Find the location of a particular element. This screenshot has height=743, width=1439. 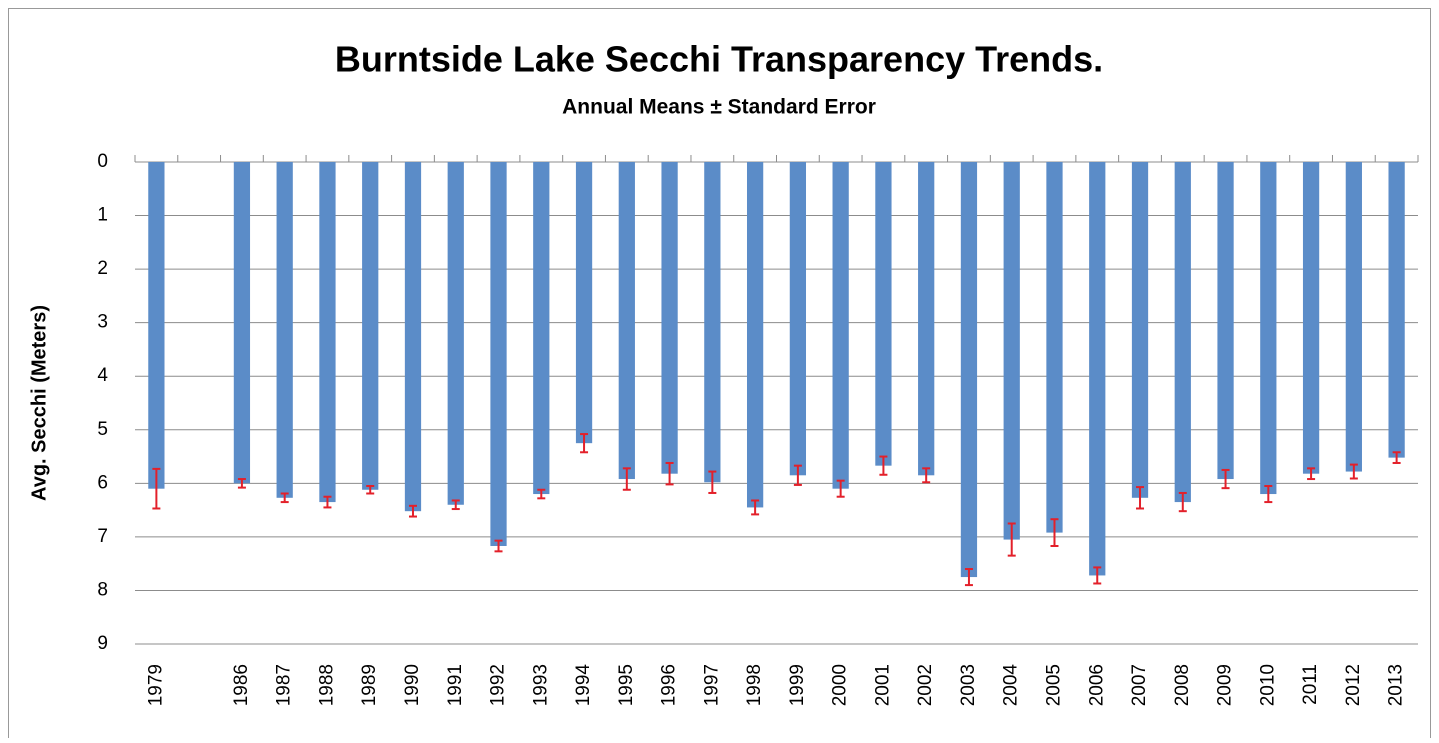

x-tick-label: 1999 is located at coordinates (797, 685).